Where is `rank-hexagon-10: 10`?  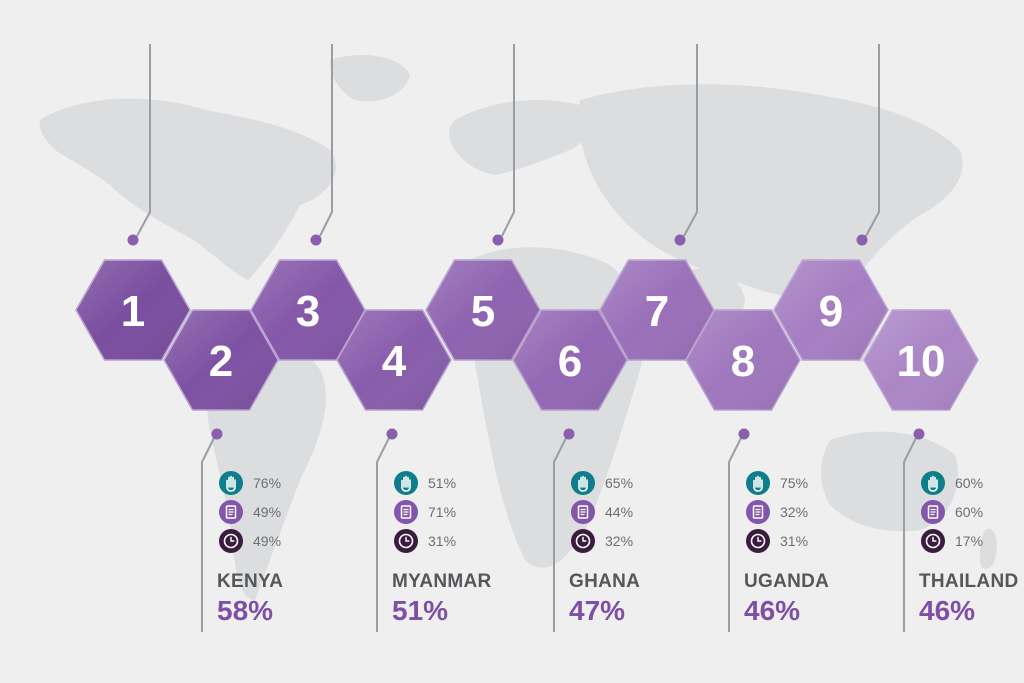
rank-hexagon-10: 10 is located at coordinates (921, 360).